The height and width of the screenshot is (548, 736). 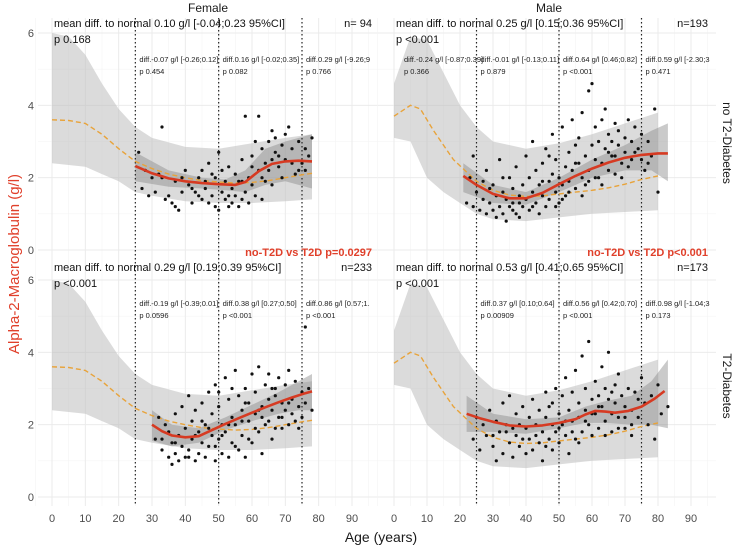 I want to click on fit-line, so click(x=223, y=173).